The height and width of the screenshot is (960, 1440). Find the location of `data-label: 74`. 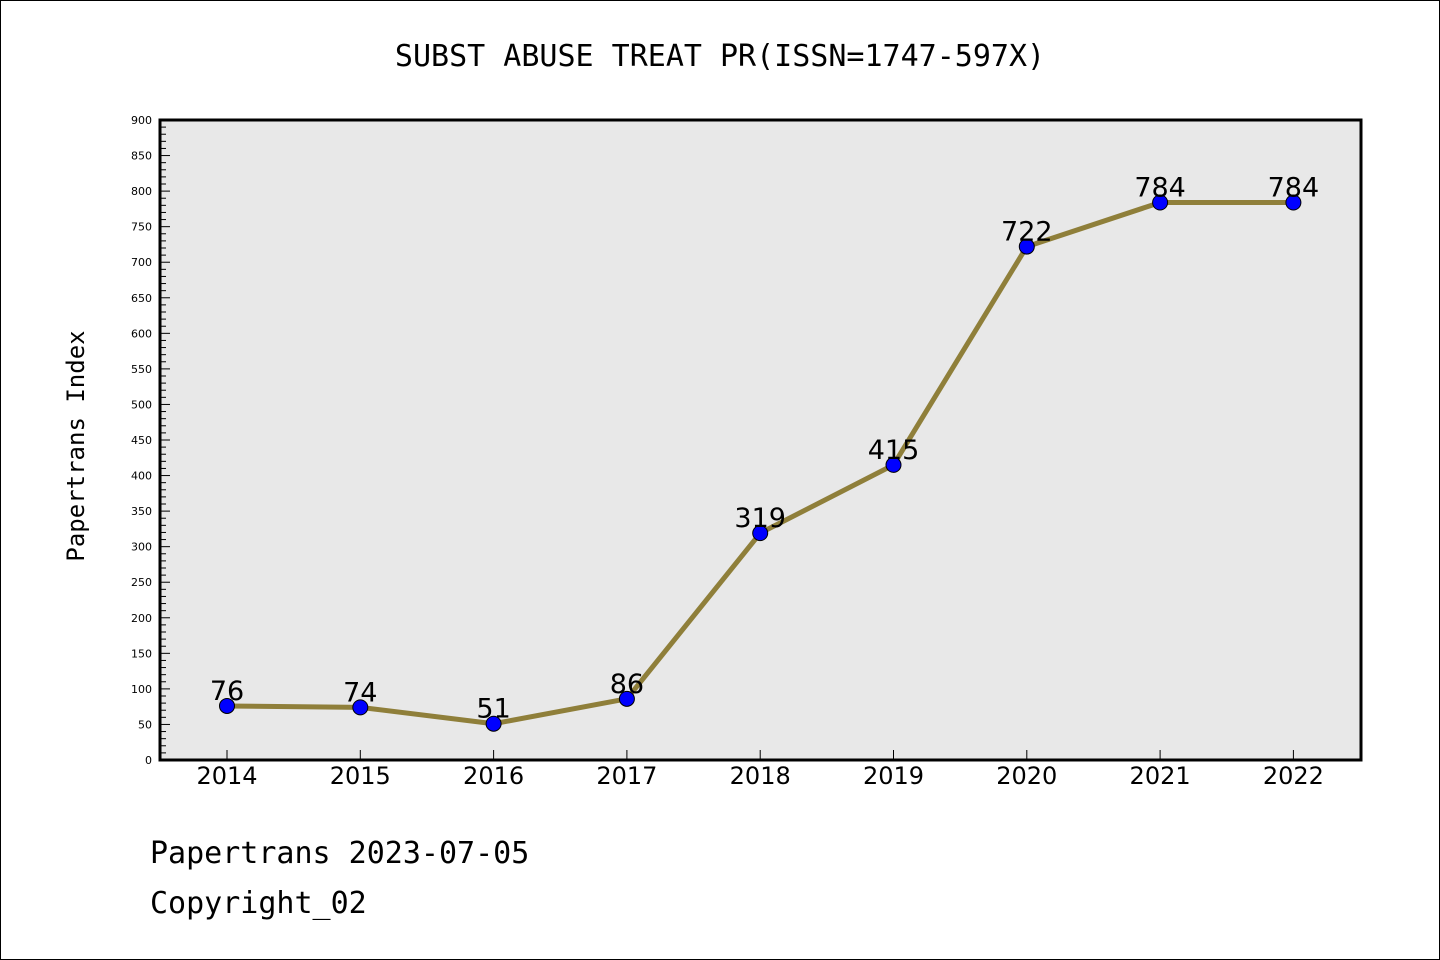

data-label: 74 is located at coordinates (360, 692).